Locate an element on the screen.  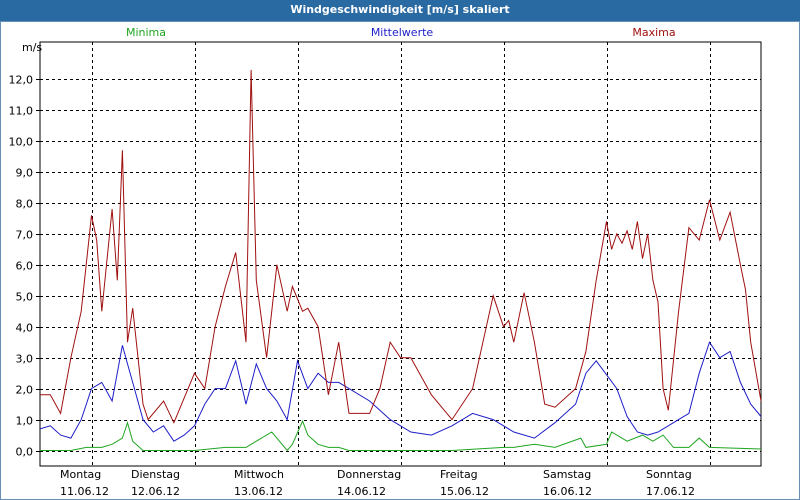
y-tick-label: 3,0 is located at coordinates (25, 359).